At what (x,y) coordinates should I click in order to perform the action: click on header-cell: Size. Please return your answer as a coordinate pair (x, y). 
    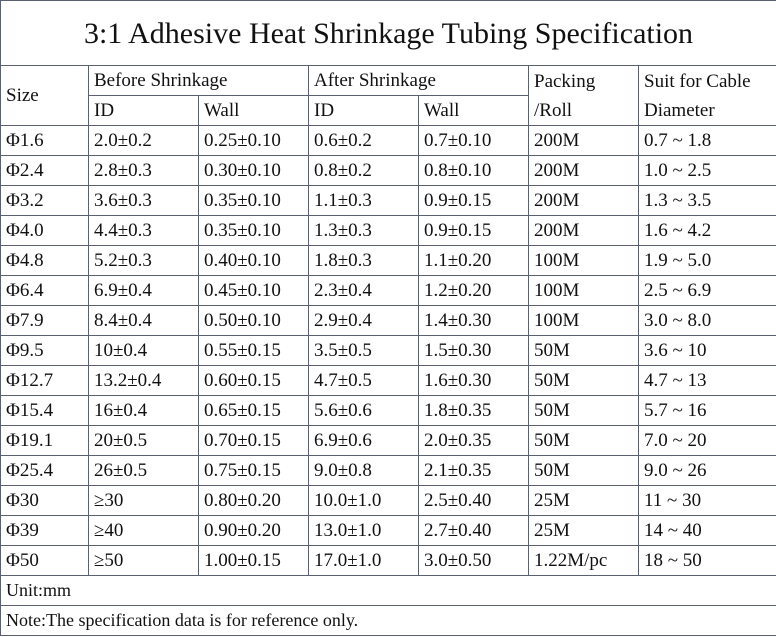
    Looking at the image, I should click on (44, 95).